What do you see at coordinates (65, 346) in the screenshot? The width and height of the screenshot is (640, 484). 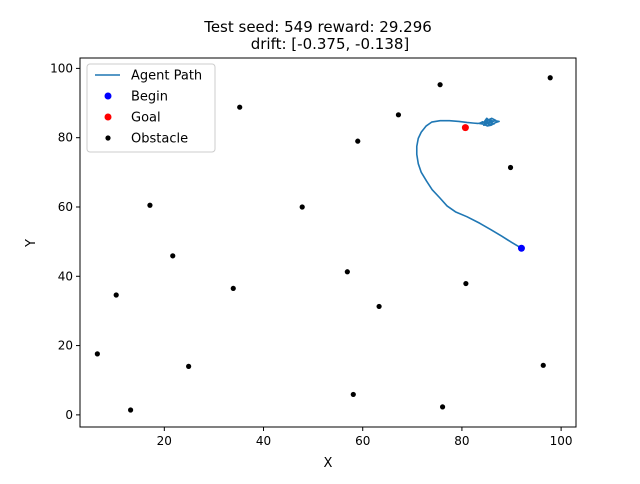 I see `y-tick-label-1: 20` at bounding box center [65, 346].